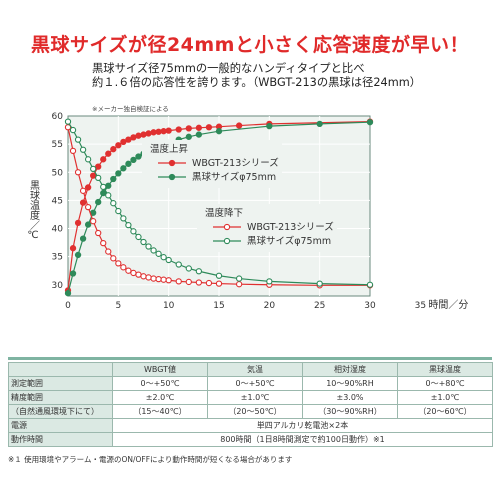 The image size is (500, 500). What do you see at coordinates (255, 383) in the screenshot?
I see `table-cell: 0～+50℃` at bounding box center [255, 383].